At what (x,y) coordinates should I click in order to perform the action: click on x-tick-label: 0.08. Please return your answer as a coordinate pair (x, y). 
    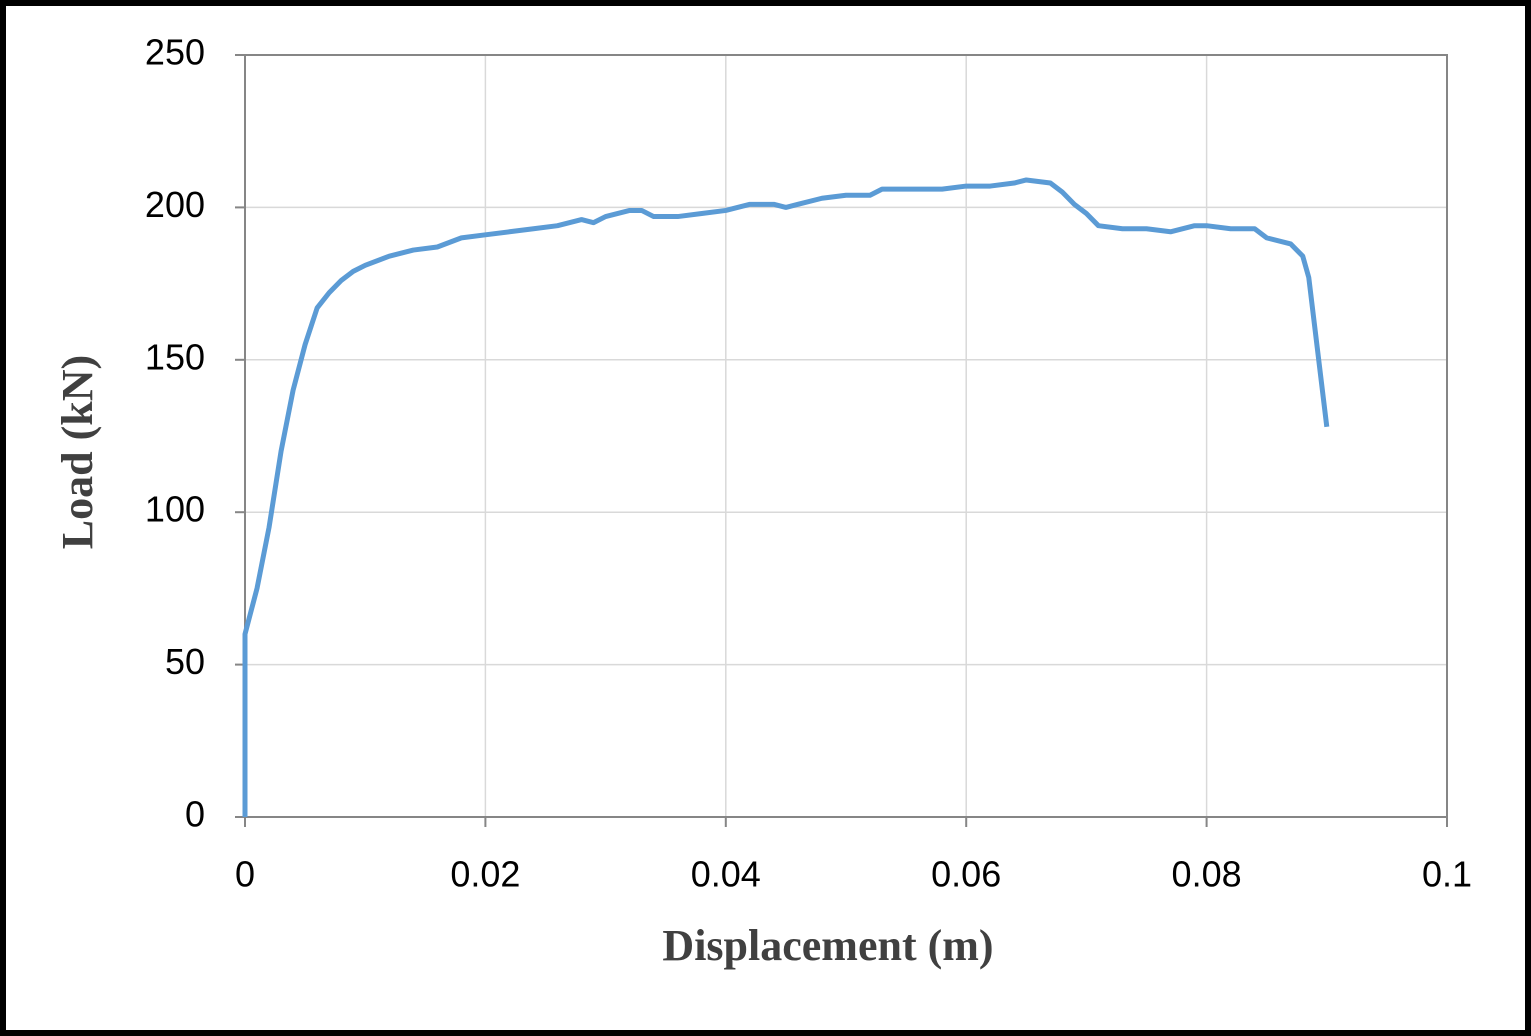
    Looking at the image, I should click on (1207, 874).